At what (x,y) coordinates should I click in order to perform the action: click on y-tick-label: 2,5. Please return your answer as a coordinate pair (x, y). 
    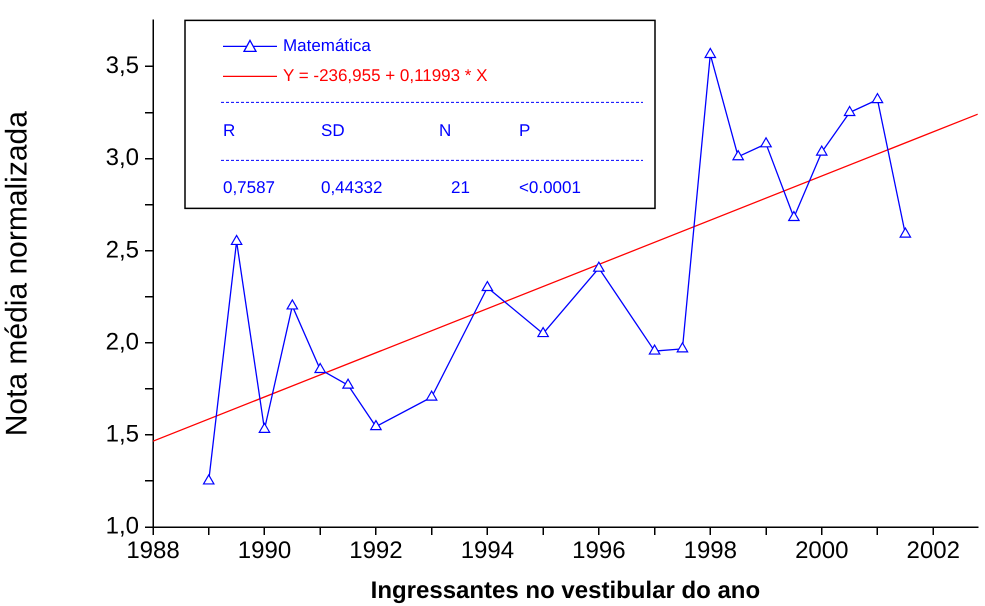
    Looking at the image, I should click on (122, 250).